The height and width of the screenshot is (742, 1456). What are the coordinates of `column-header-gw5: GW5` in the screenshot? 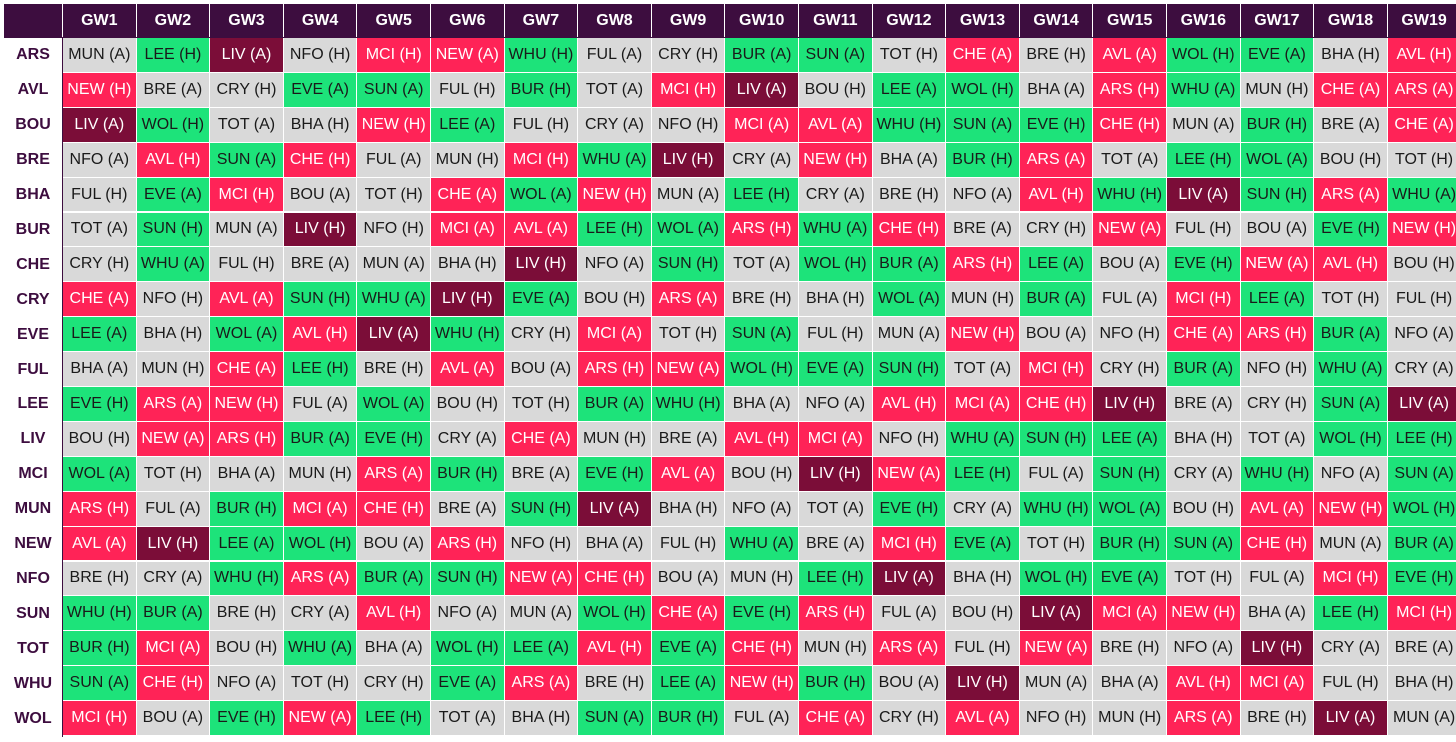 It's located at (394, 21).